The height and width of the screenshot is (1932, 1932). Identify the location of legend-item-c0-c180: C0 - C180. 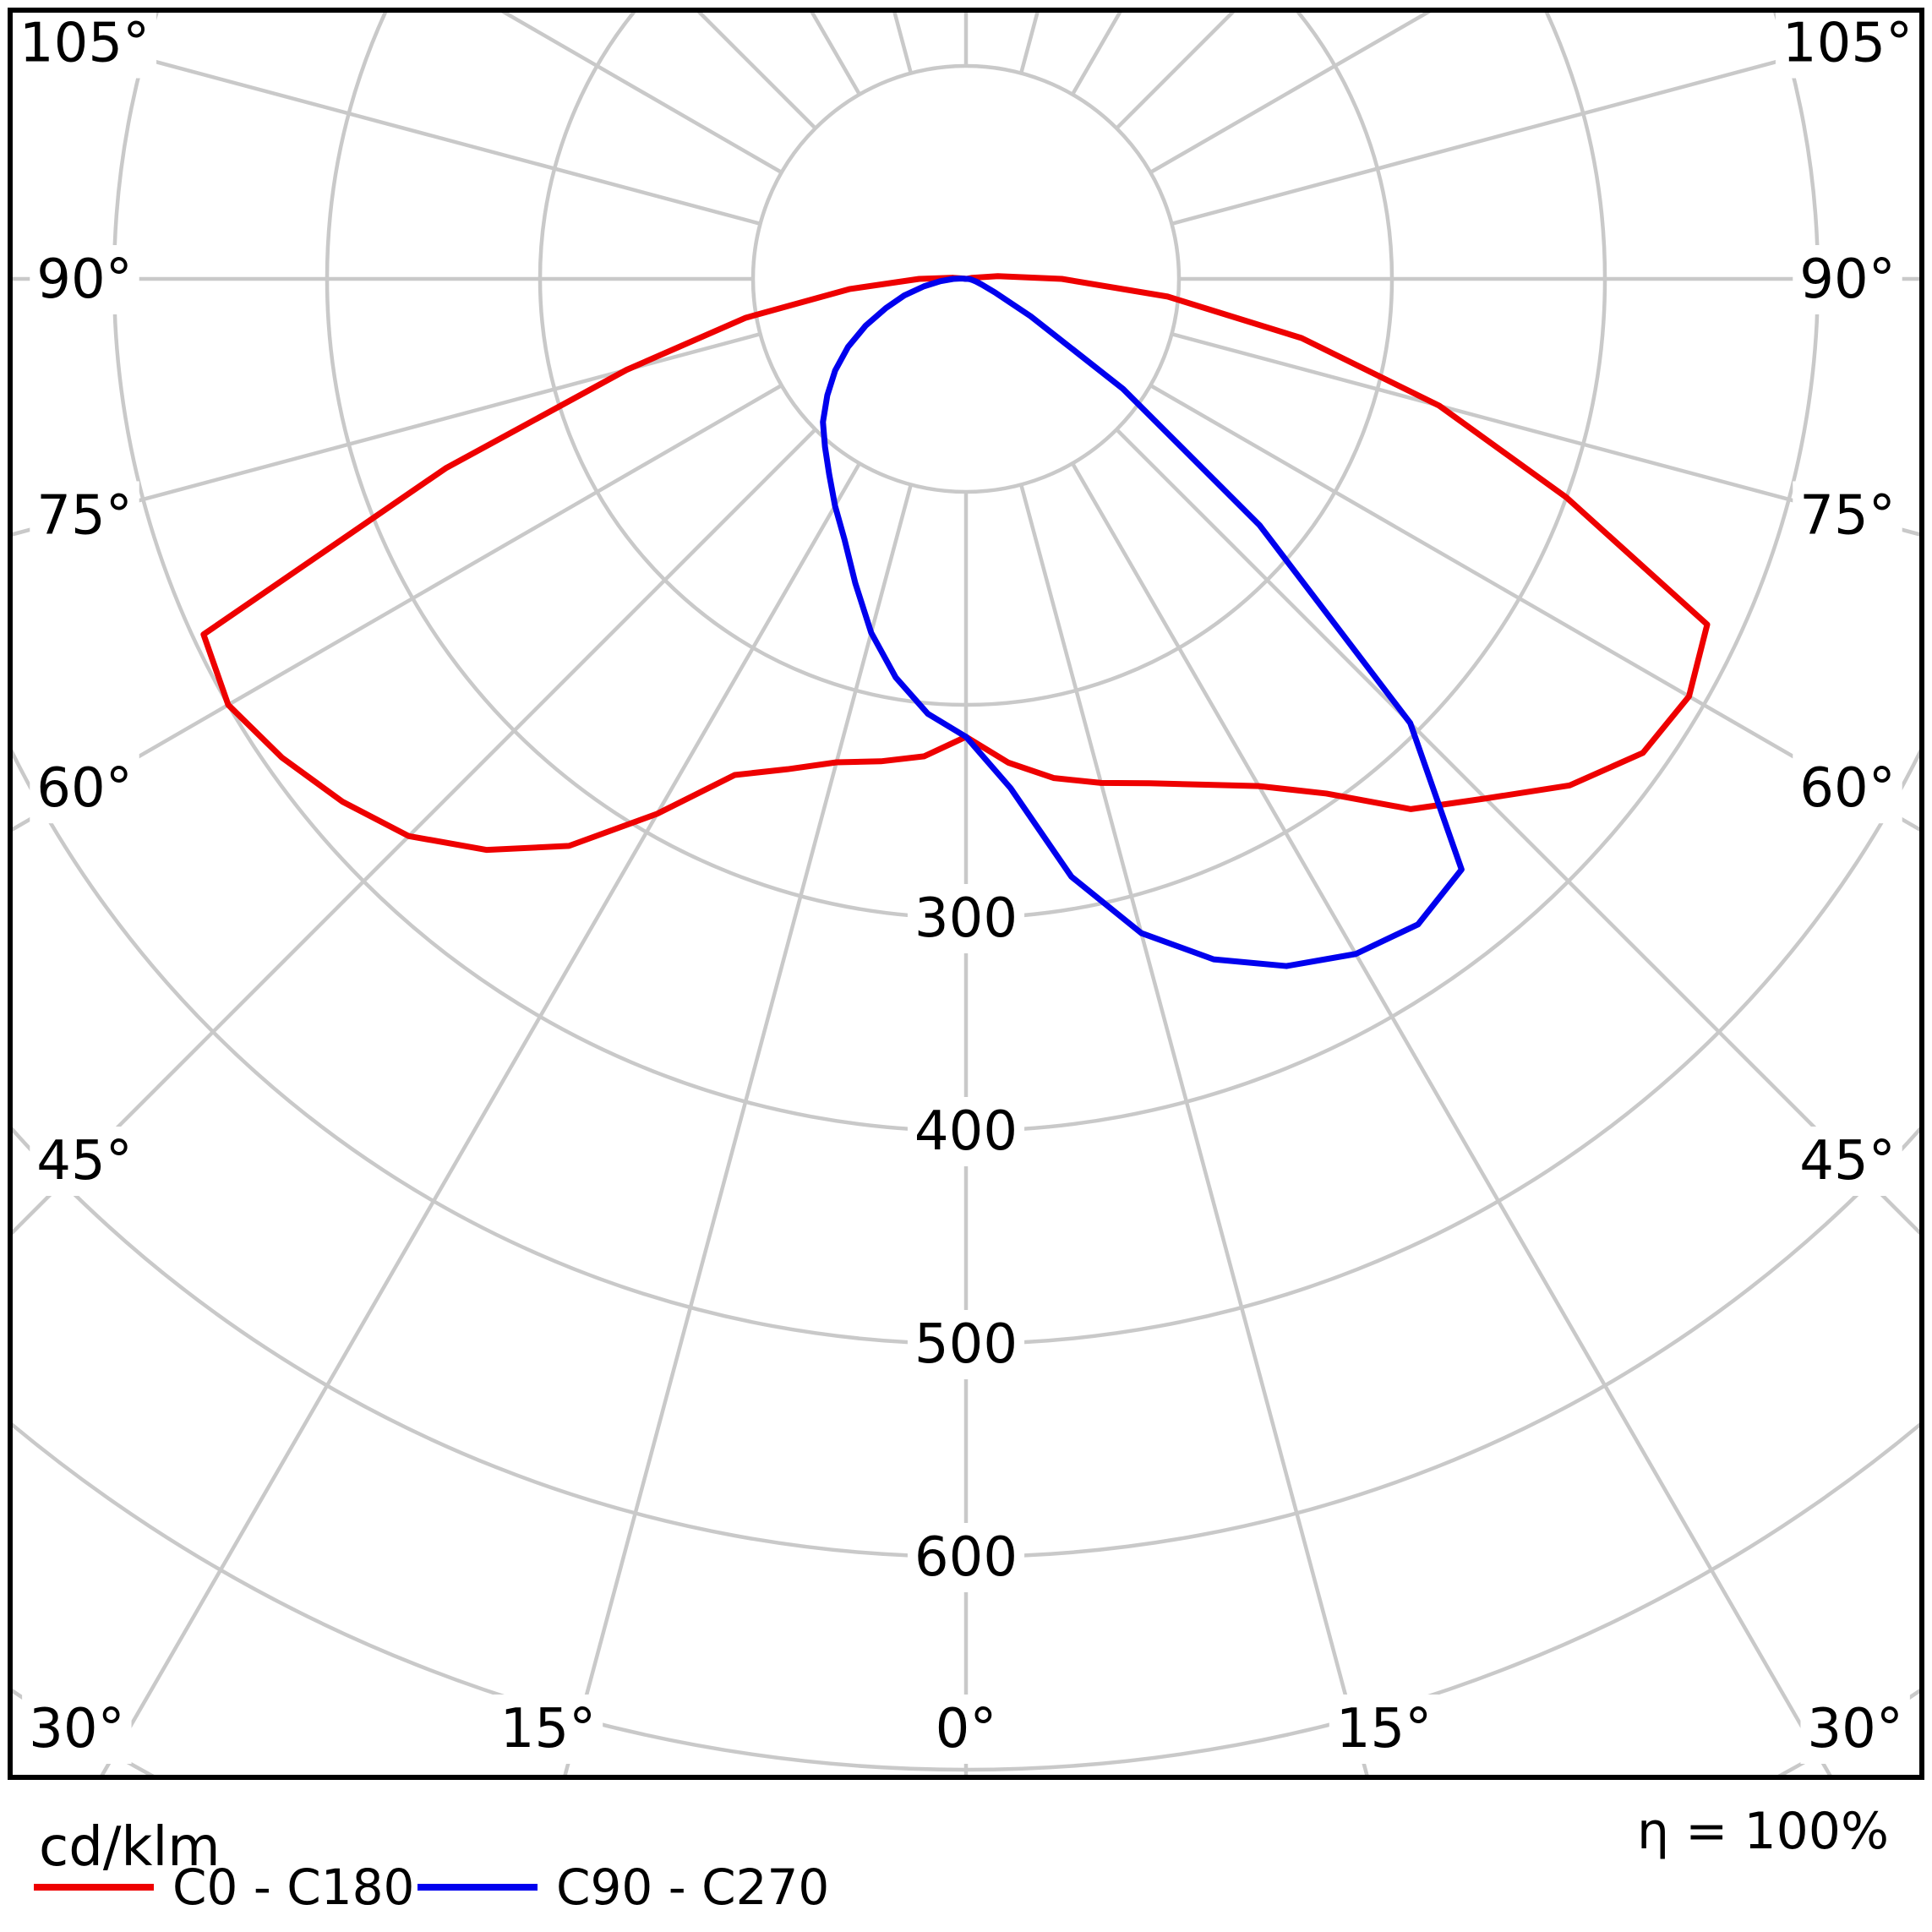
(224, 1887).